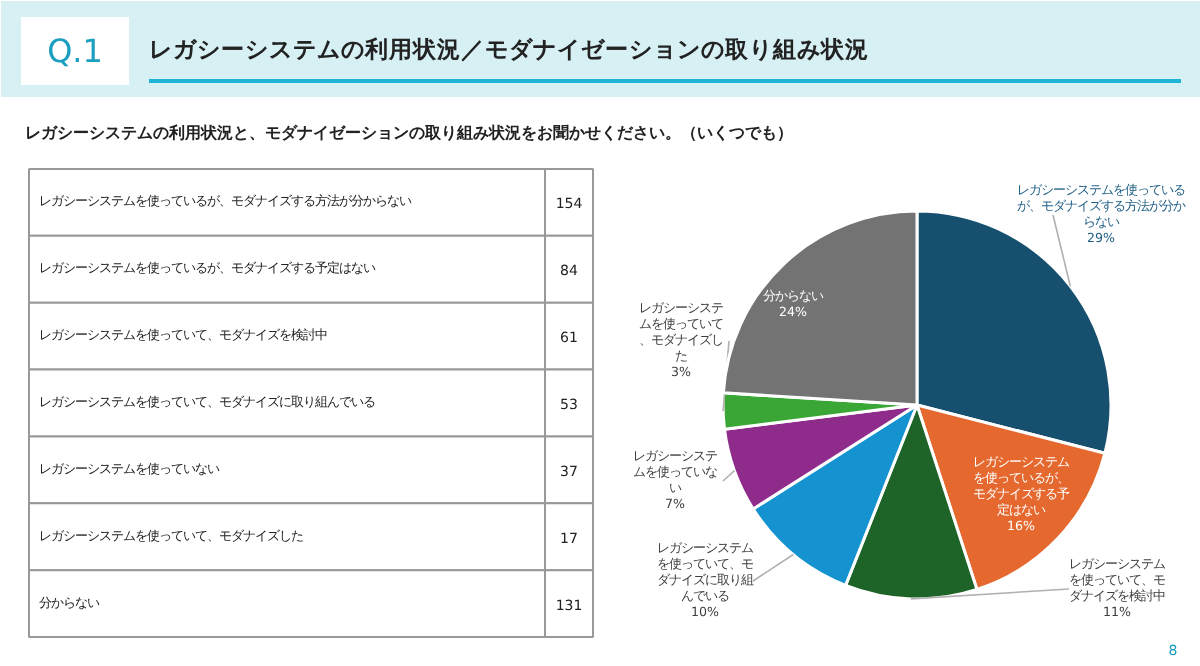 Image resolution: width=1200 pixels, height=666 pixels. Describe the element at coordinates (509, 49) in the screenshot. I see `text: レガシーシステムの利用状況／モダナイゼーションの取り組み状況` at that location.